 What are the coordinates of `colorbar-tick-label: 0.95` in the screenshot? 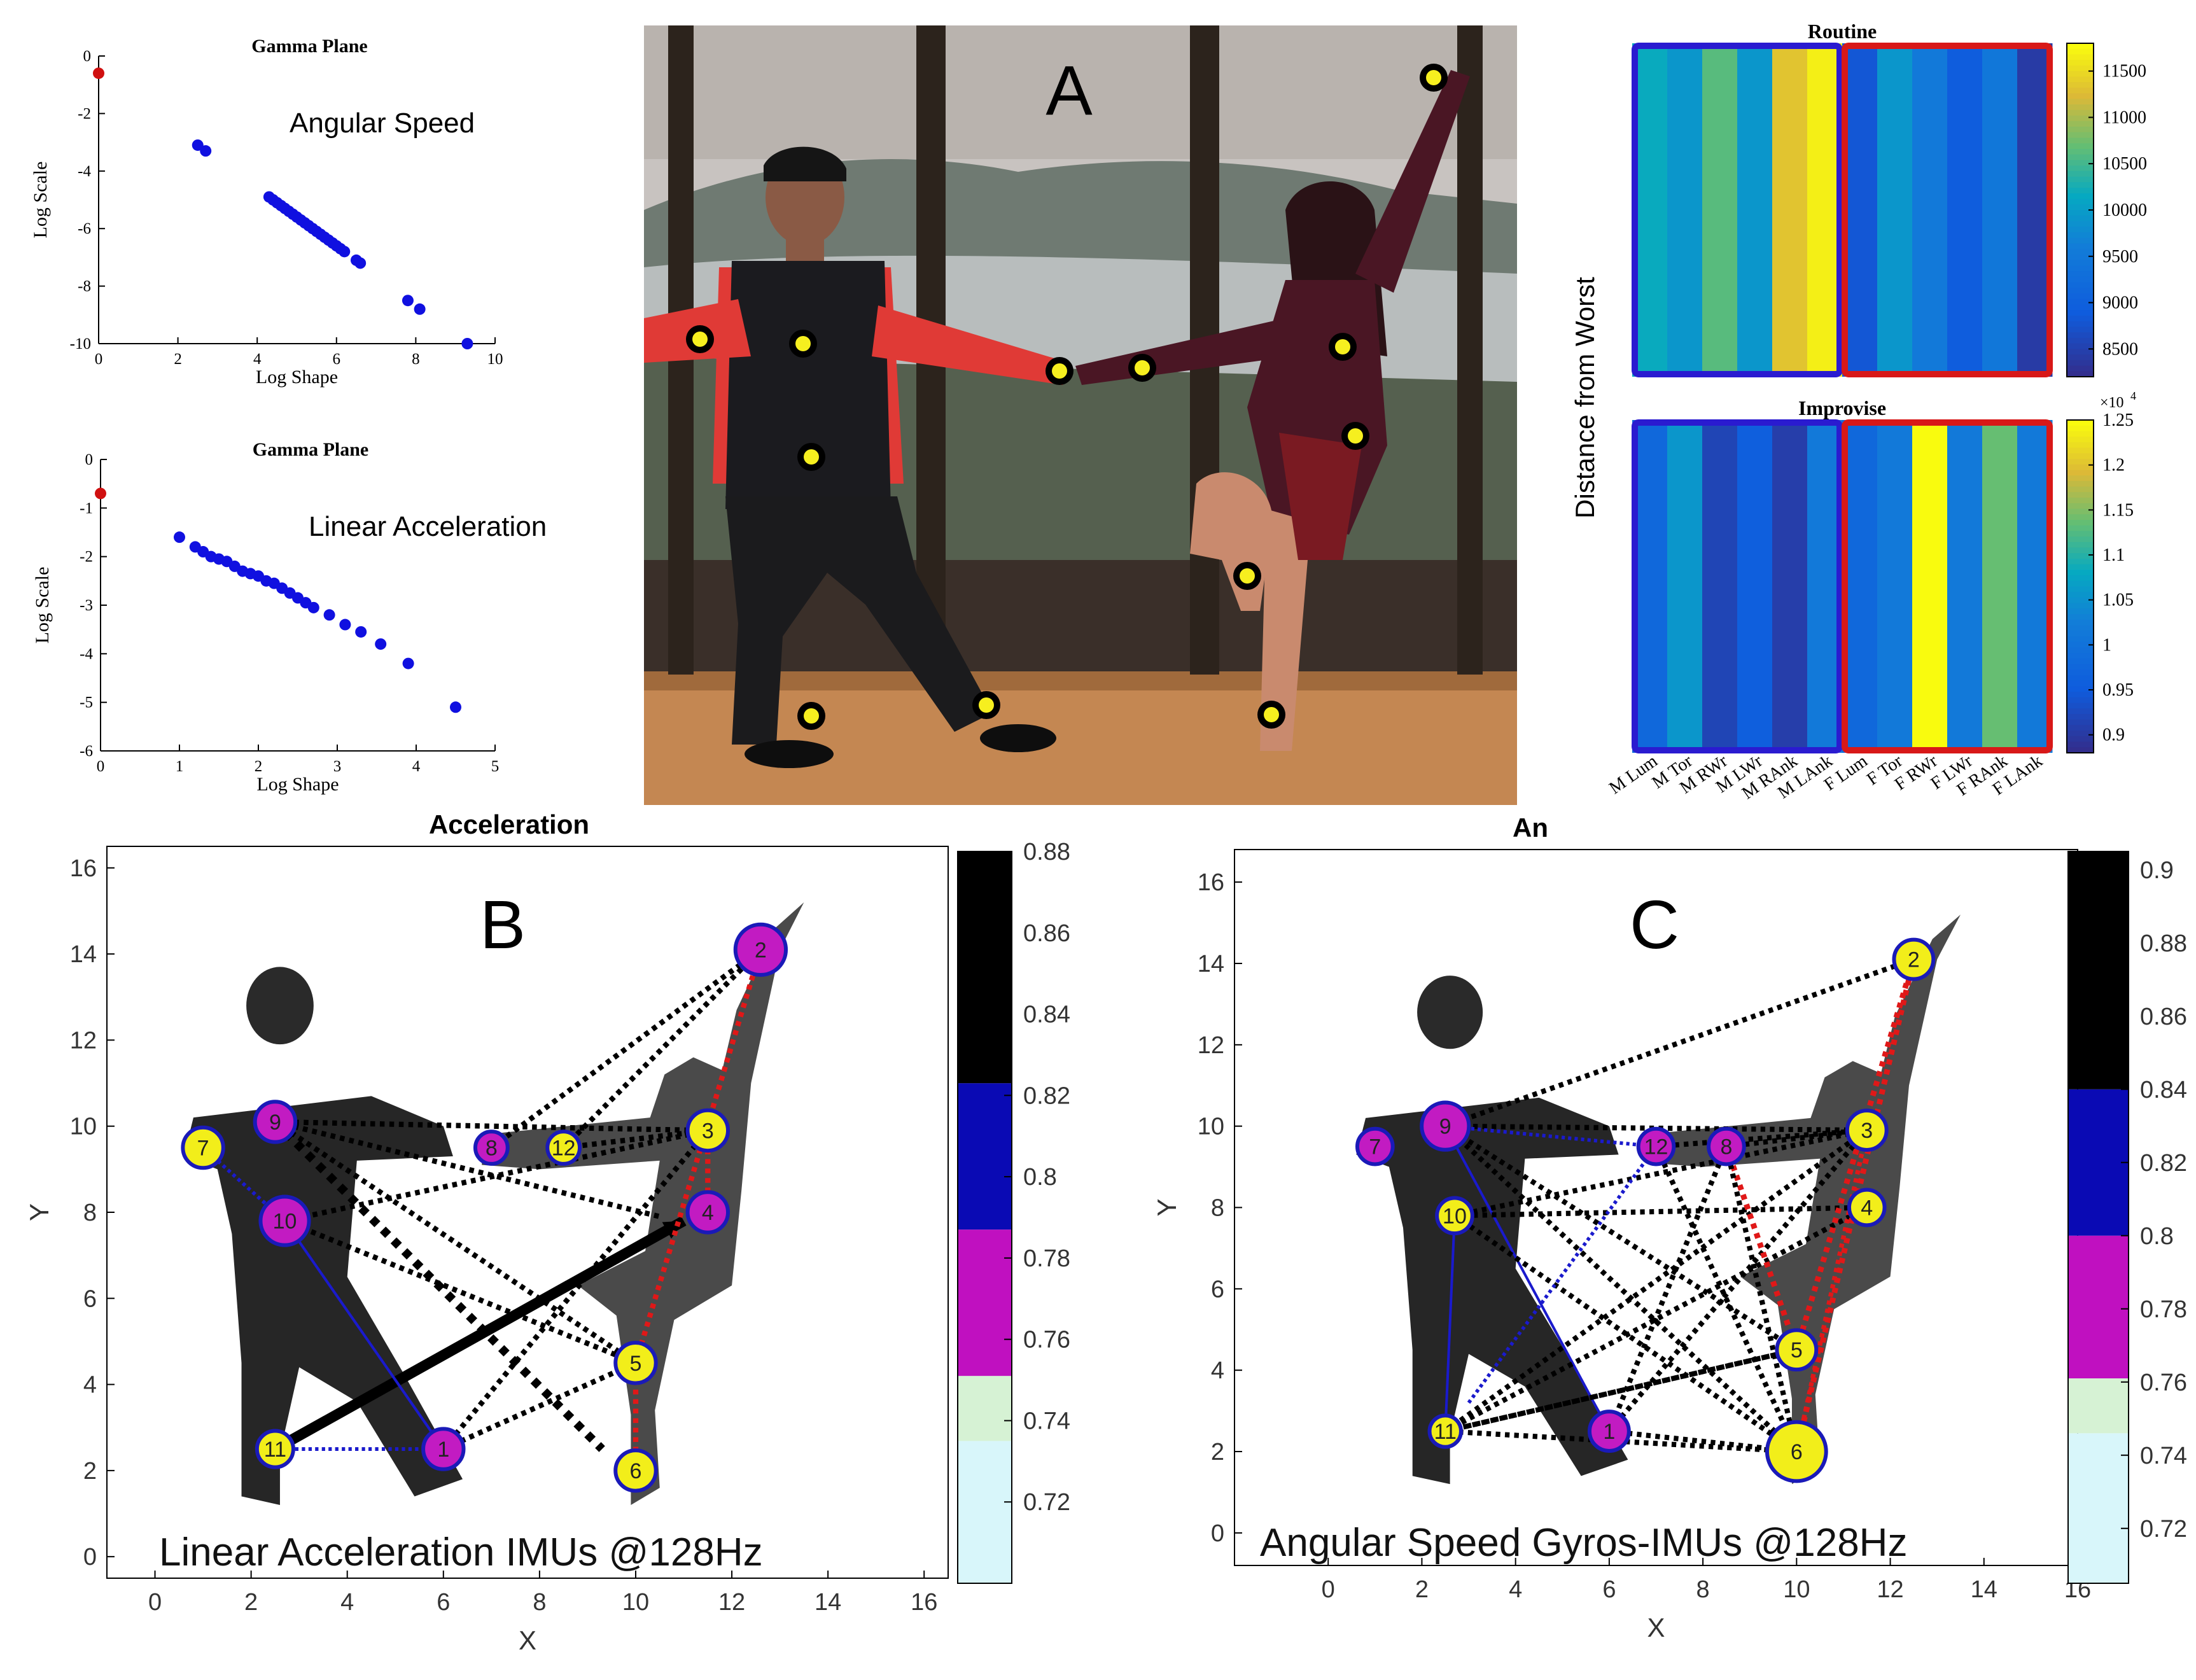 It's located at (2118, 690).